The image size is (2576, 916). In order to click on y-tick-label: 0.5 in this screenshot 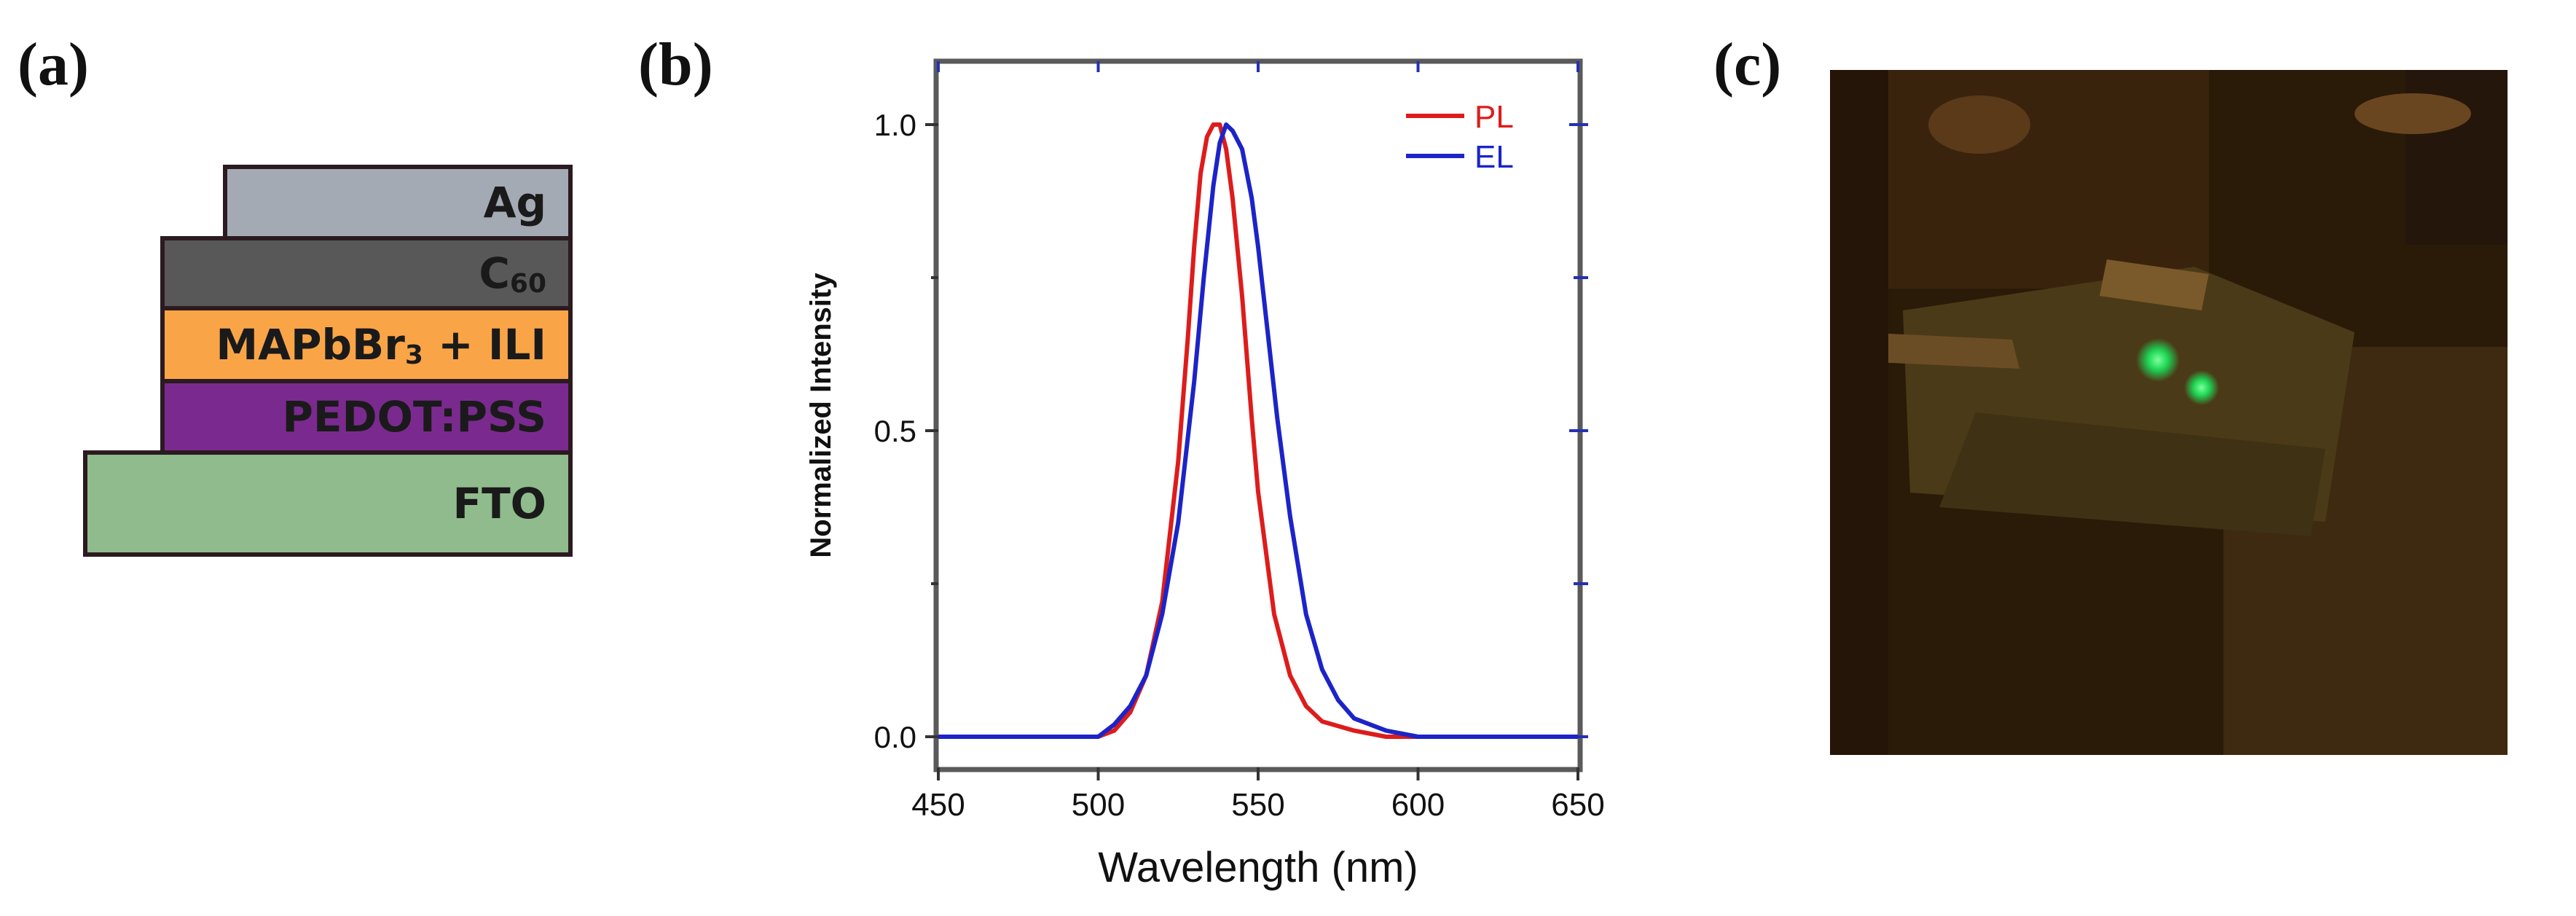, I will do `click(895, 431)`.